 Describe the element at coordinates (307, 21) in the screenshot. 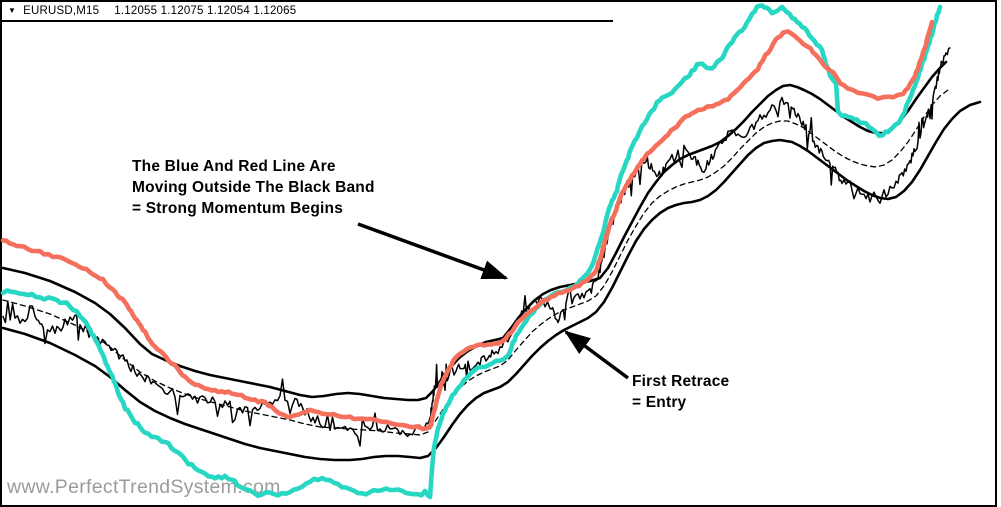

I see `titlebar-separator` at that location.